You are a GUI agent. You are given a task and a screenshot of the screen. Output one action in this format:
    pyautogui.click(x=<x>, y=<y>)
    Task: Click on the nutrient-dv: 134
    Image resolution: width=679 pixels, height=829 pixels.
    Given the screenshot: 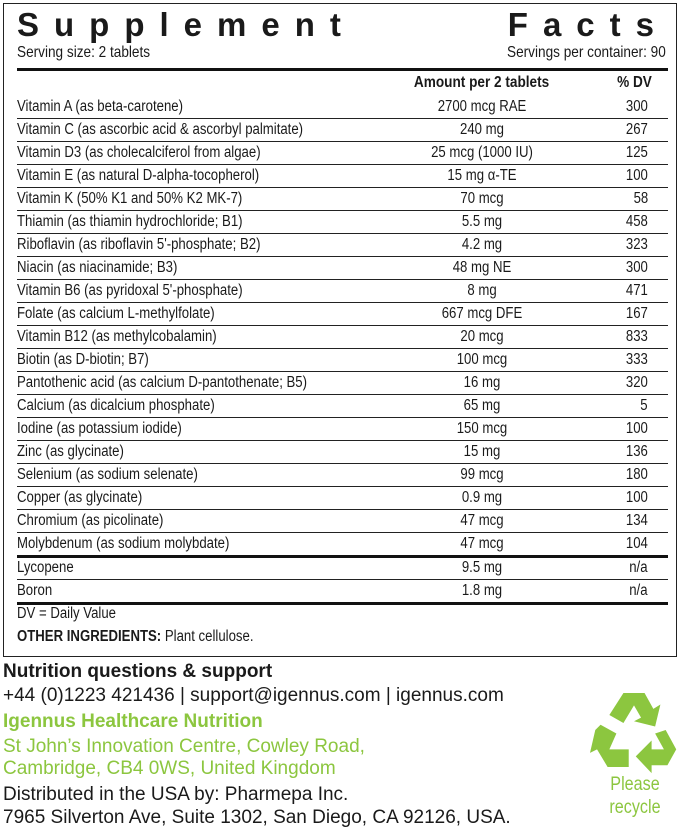 What is the action you would take?
    pyautogui.click(x=637, y=520)
    